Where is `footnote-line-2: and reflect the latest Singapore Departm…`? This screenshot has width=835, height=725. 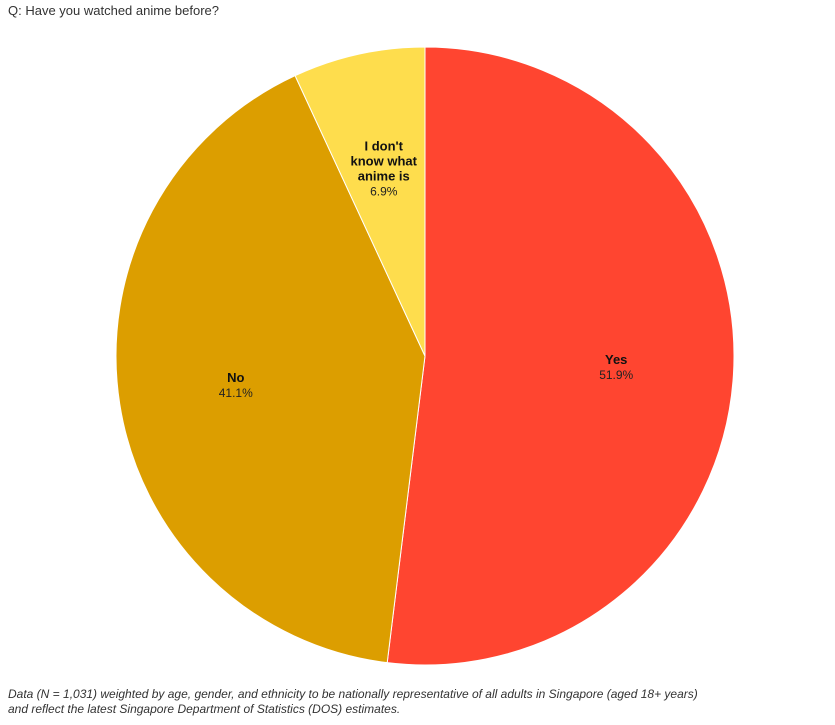
footnote-line-2: and reflect the latest Singapore Departm… is located at coordinates (204, 709).